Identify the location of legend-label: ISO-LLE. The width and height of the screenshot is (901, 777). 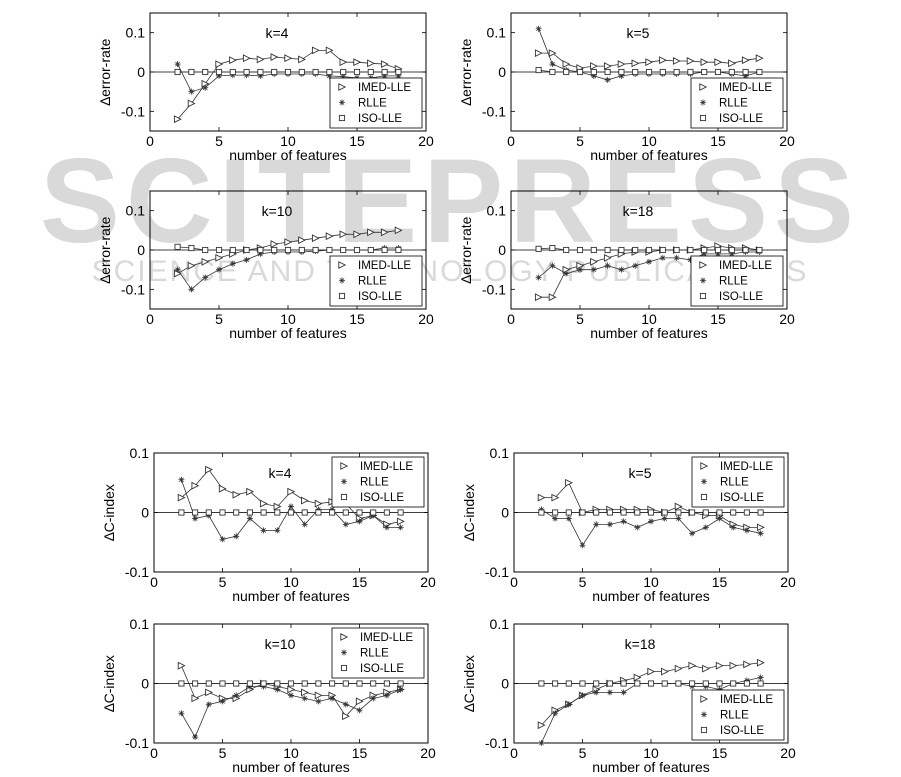
(382, 669).